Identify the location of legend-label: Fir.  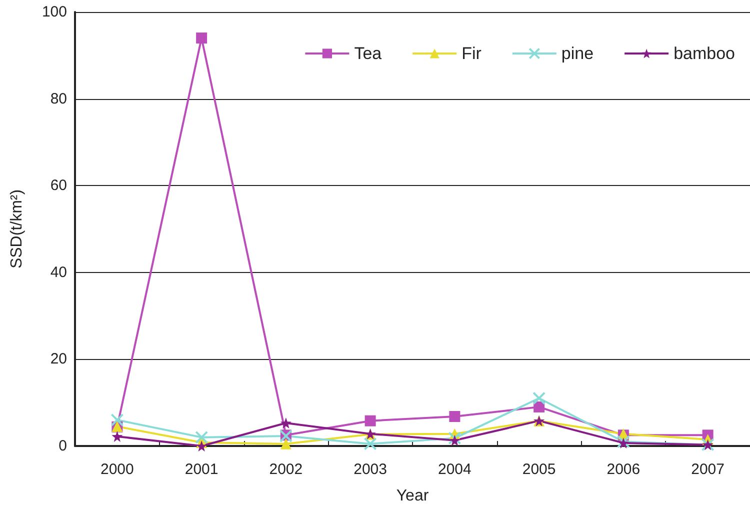
(472, 53).